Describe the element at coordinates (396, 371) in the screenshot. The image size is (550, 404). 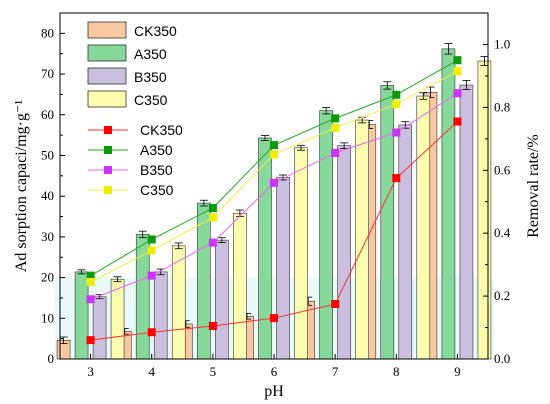
I see `x-tick-label: 8` at that location.